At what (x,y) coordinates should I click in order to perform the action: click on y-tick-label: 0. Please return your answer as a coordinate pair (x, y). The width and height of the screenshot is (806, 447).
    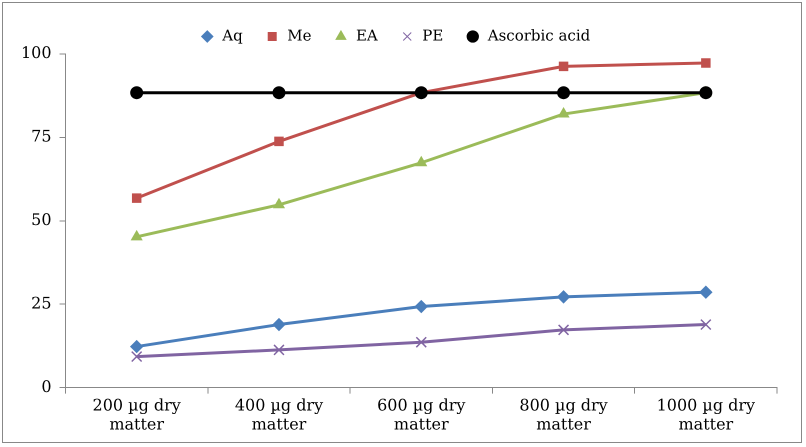
    Looking at the image, I should click on (46, 386).